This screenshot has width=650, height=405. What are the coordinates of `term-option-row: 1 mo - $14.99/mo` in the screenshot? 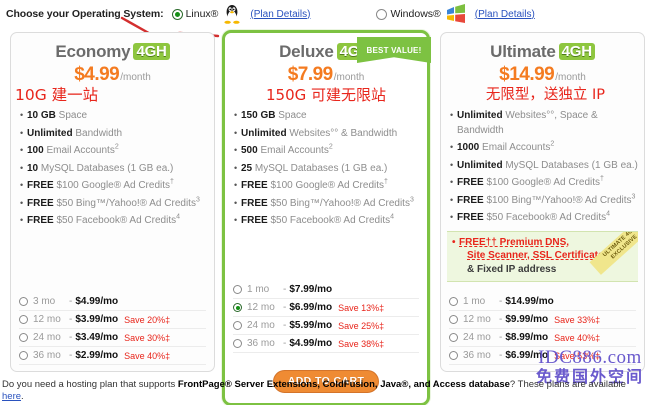 It's located at (542, 302).